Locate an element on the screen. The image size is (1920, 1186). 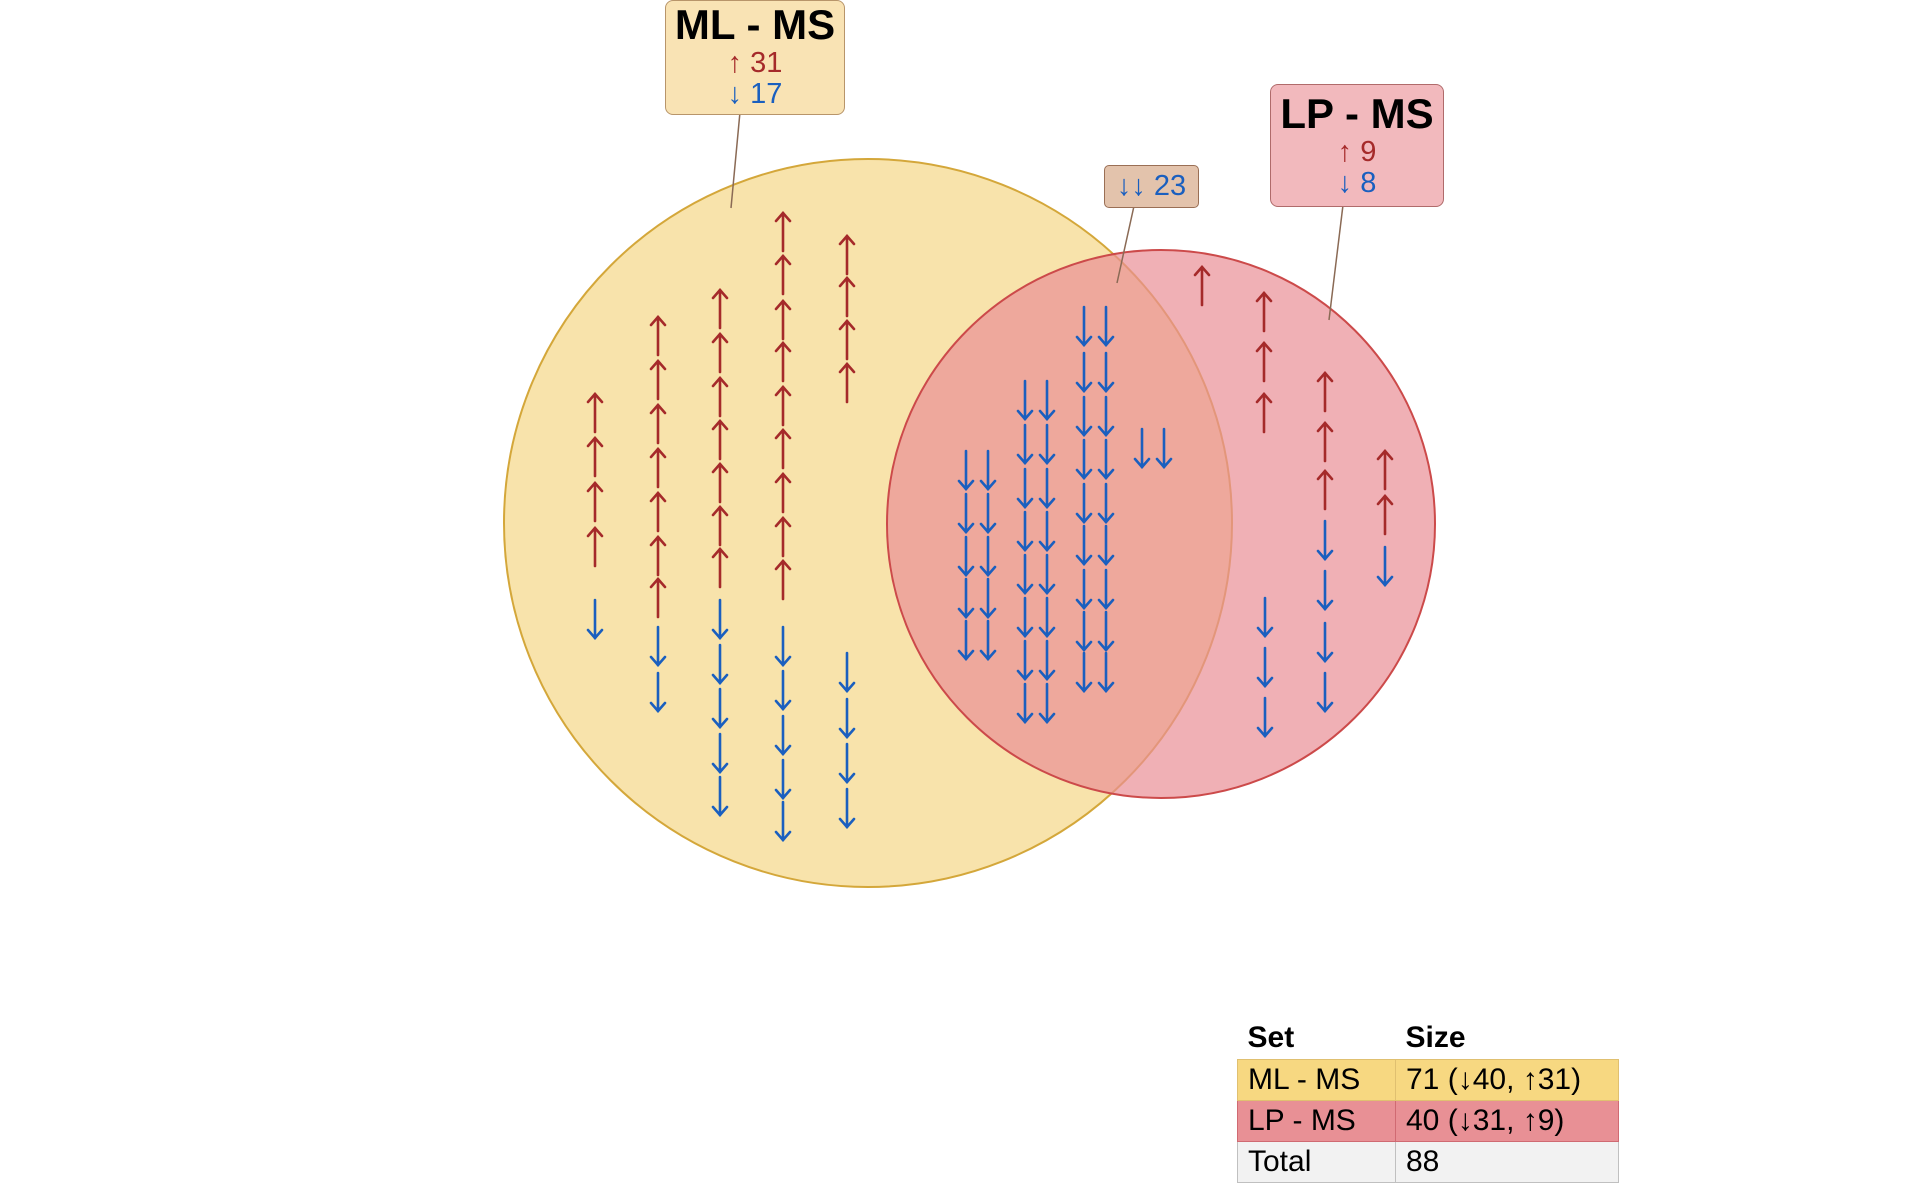
legend-header-row: Set Size is located at coordinates (1428, 1038).